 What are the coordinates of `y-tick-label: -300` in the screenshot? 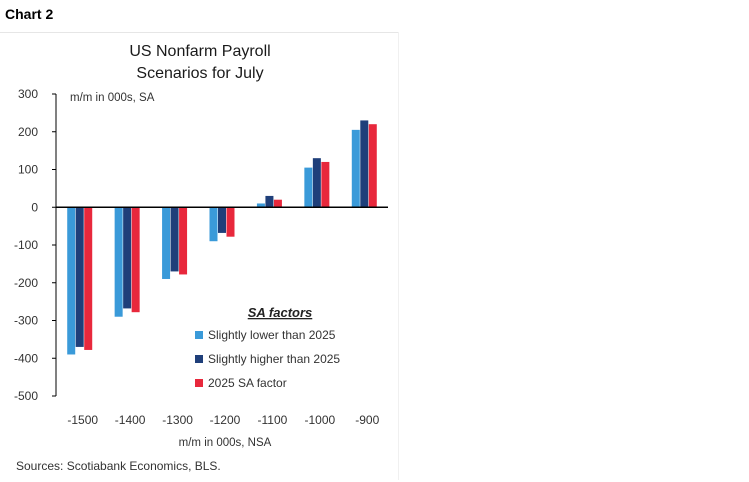 It's located at (26, 321).